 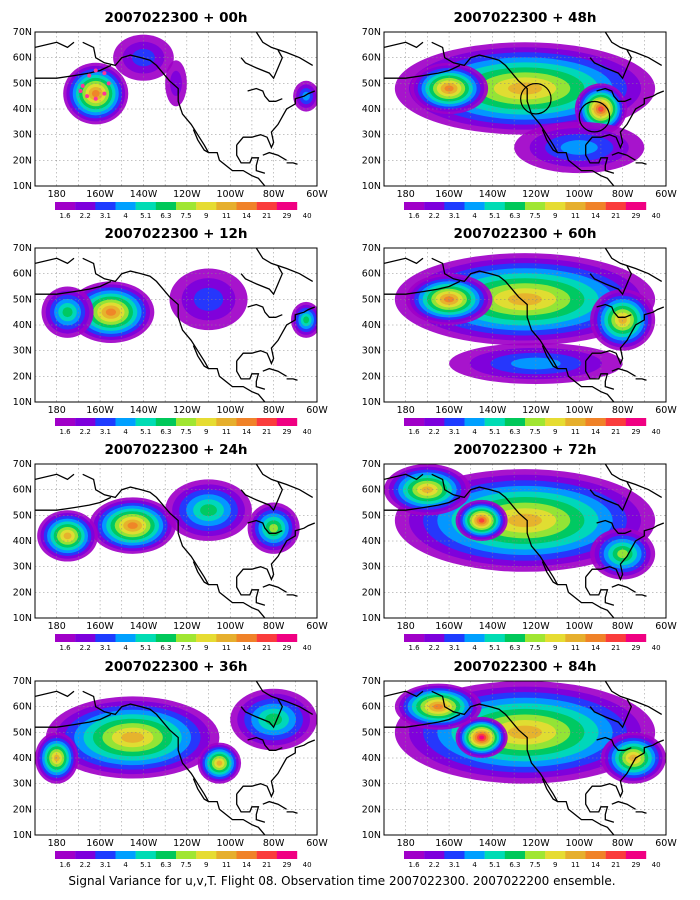 What do you see at coordinates (175, 667) in the screenshot?
I see `panel-title: 2007022300 + 36h` at bounding box center [175, 667].